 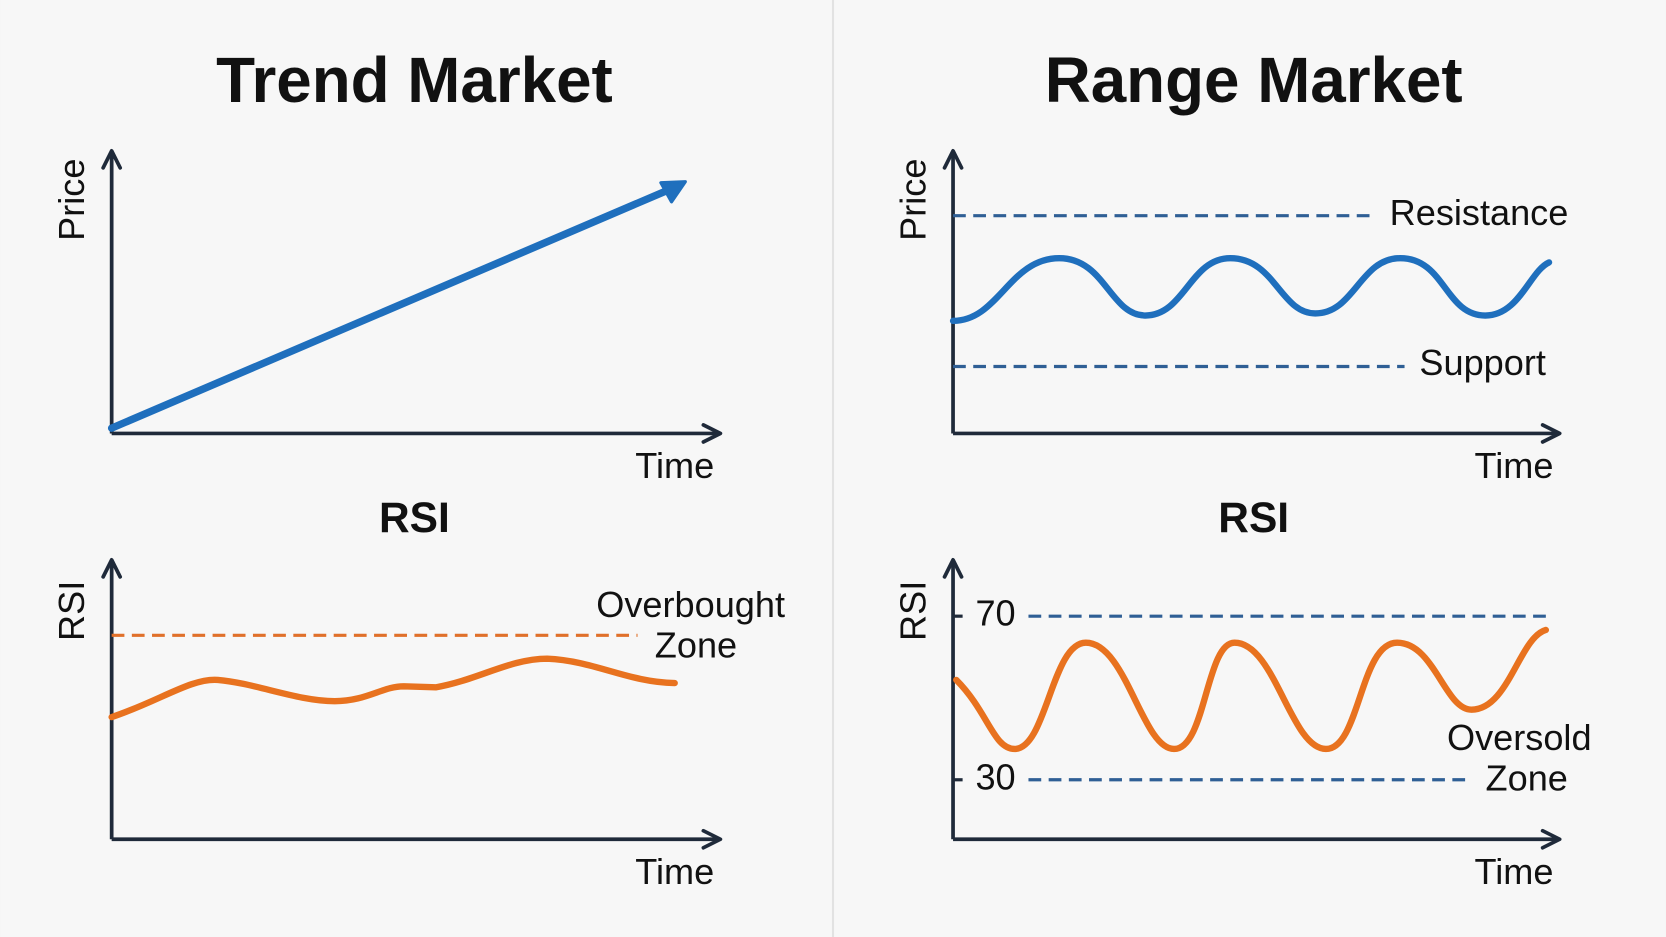 I want to click on rsi-levels: 70 30, so click(x=1252, y=695).